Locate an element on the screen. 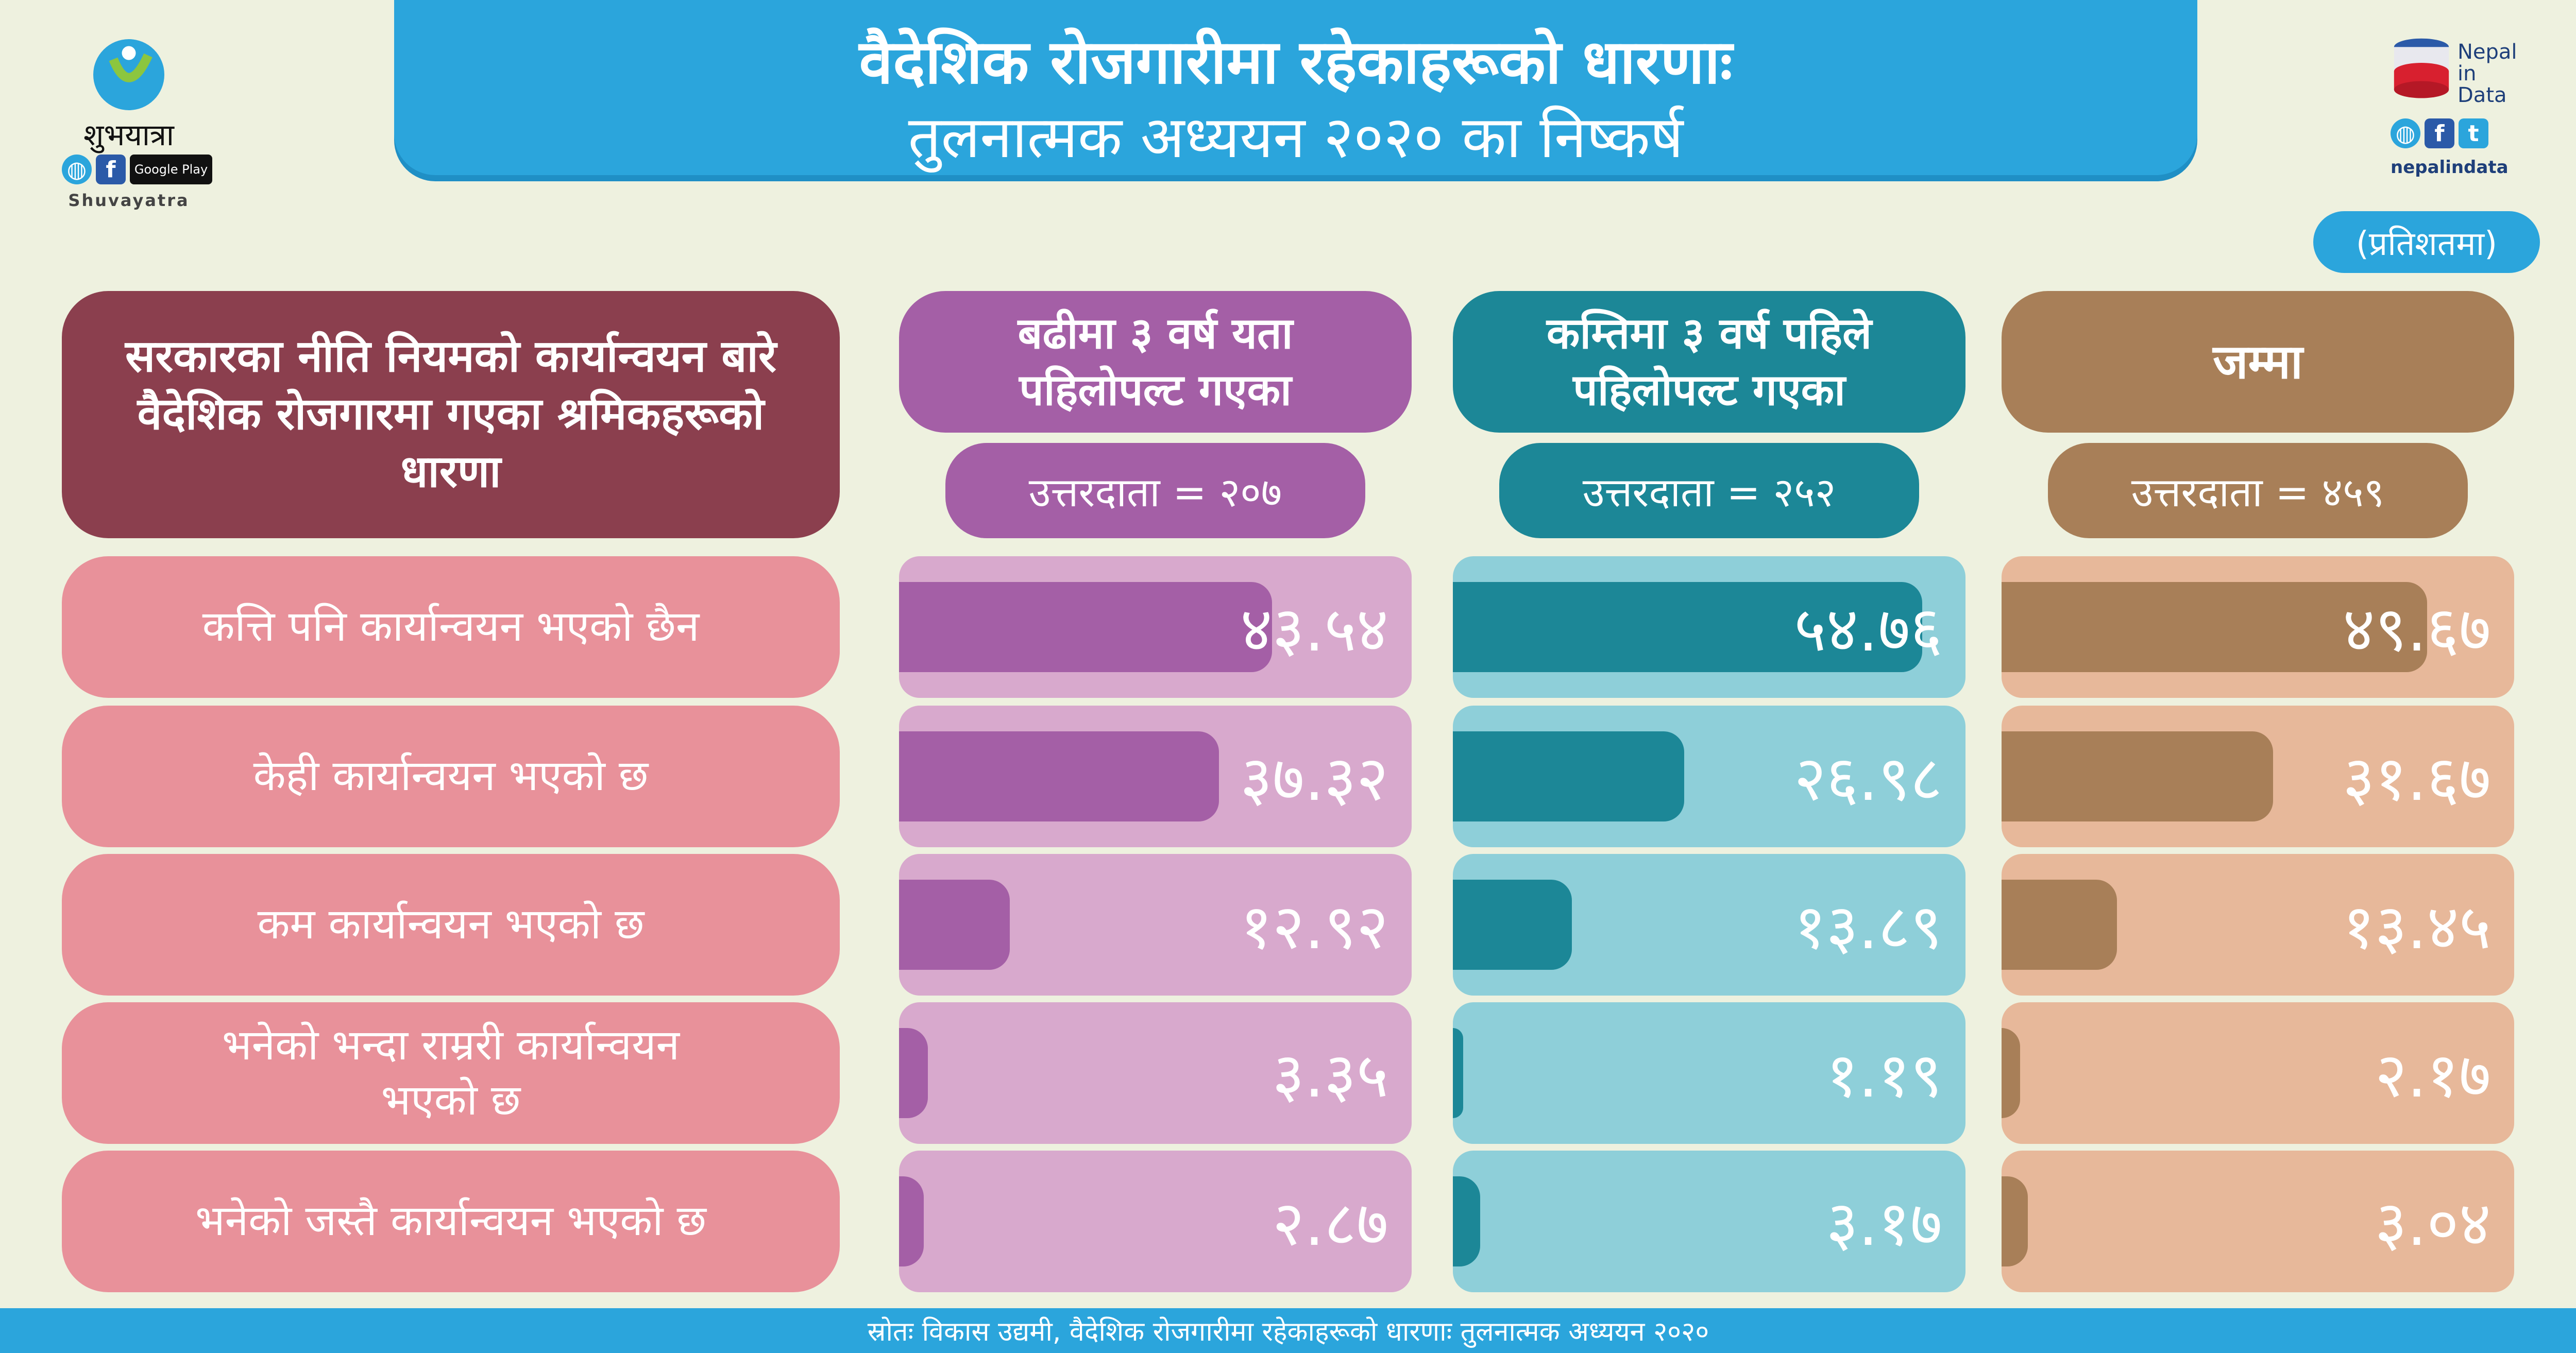  bar-cell: ३.०४ is located at coordinates (2258, 1221).